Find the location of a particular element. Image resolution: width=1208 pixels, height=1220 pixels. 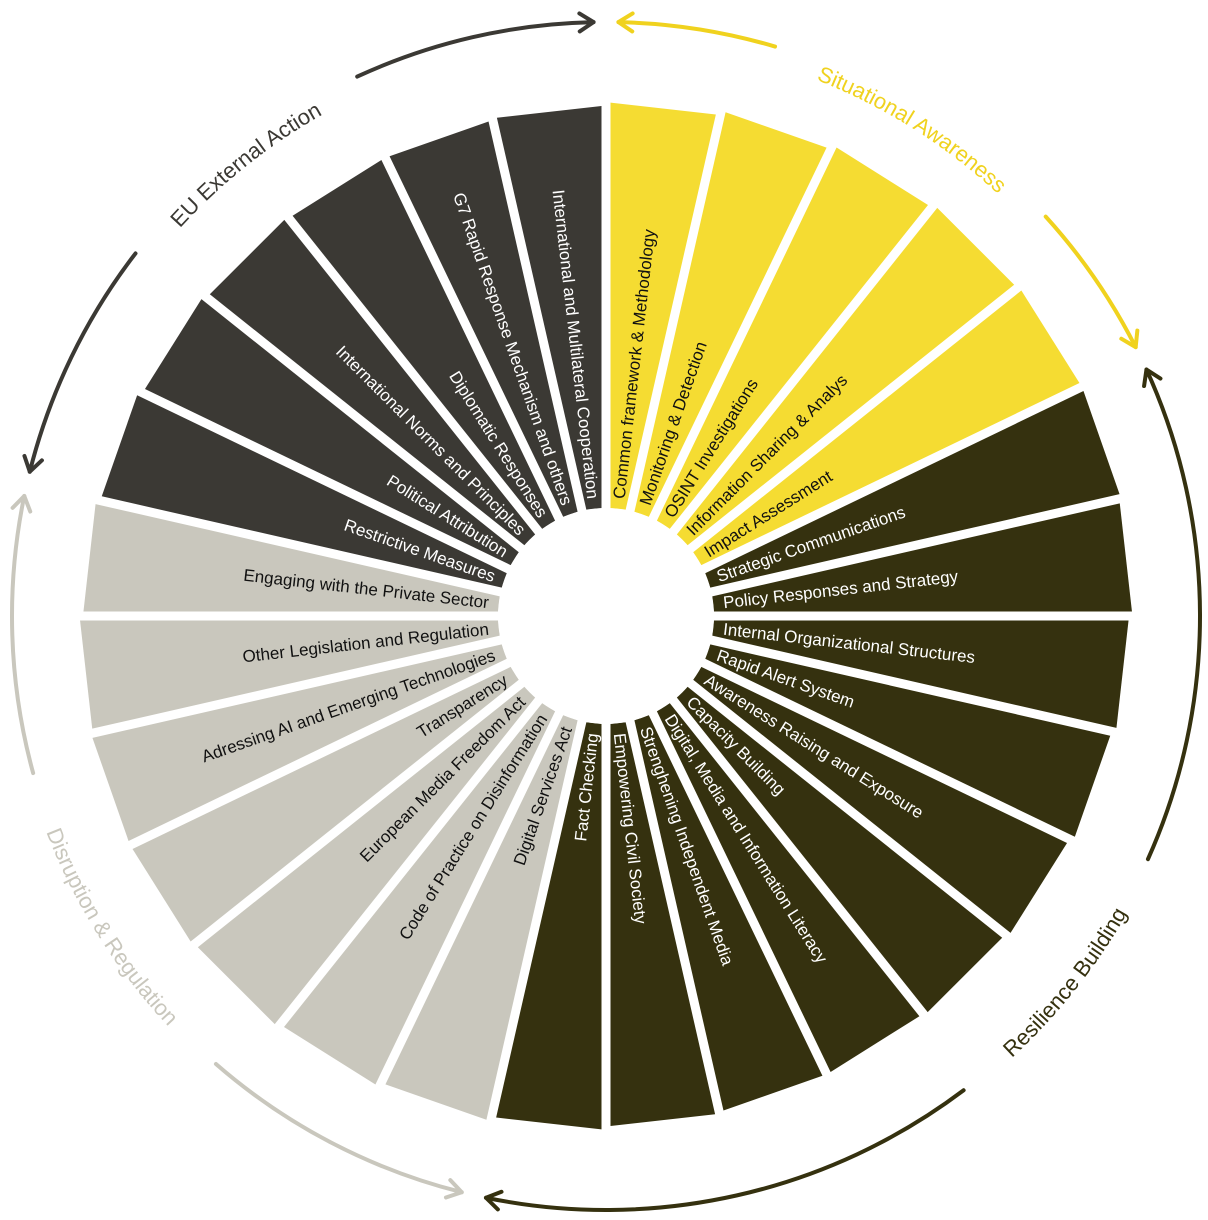

group-arrow-resilience-building-start is located at coordinates (1152, 378).